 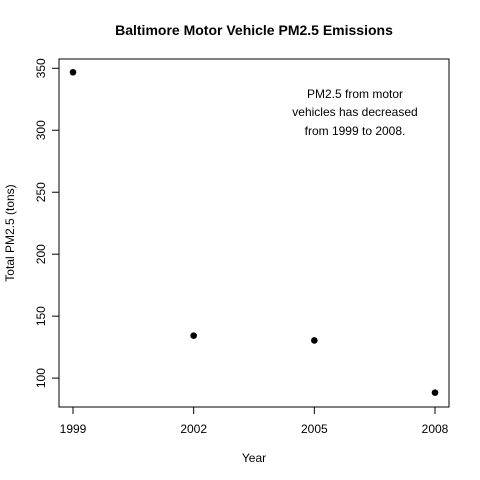 I want to click on y-axis: 100 150 200 250 300 350, so click(x=46, y=223).